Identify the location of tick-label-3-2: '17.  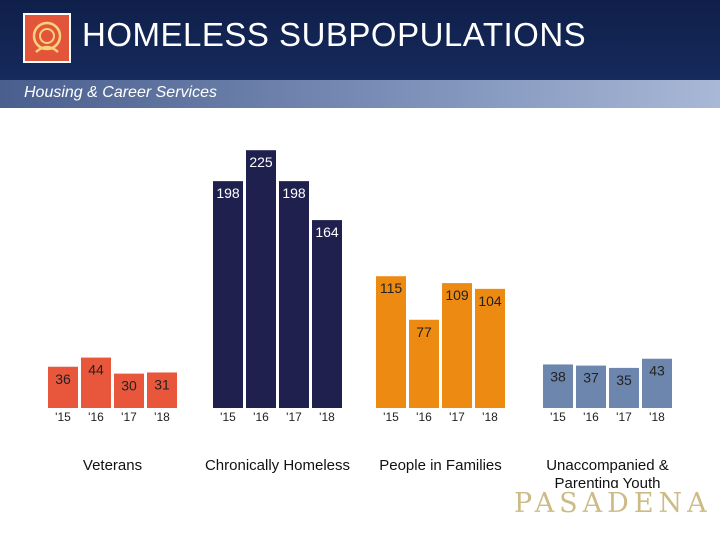
(624, 417).